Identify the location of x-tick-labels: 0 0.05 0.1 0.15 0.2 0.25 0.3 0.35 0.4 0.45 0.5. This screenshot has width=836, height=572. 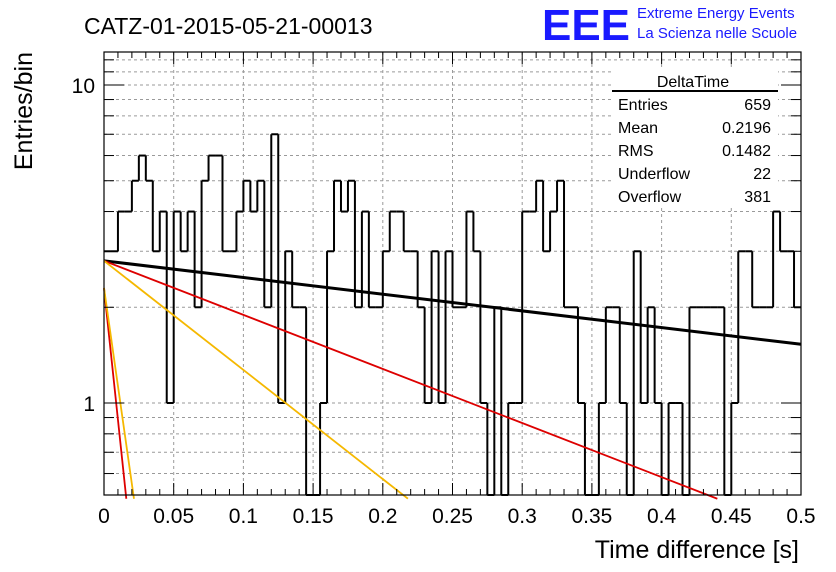
(456, 516).